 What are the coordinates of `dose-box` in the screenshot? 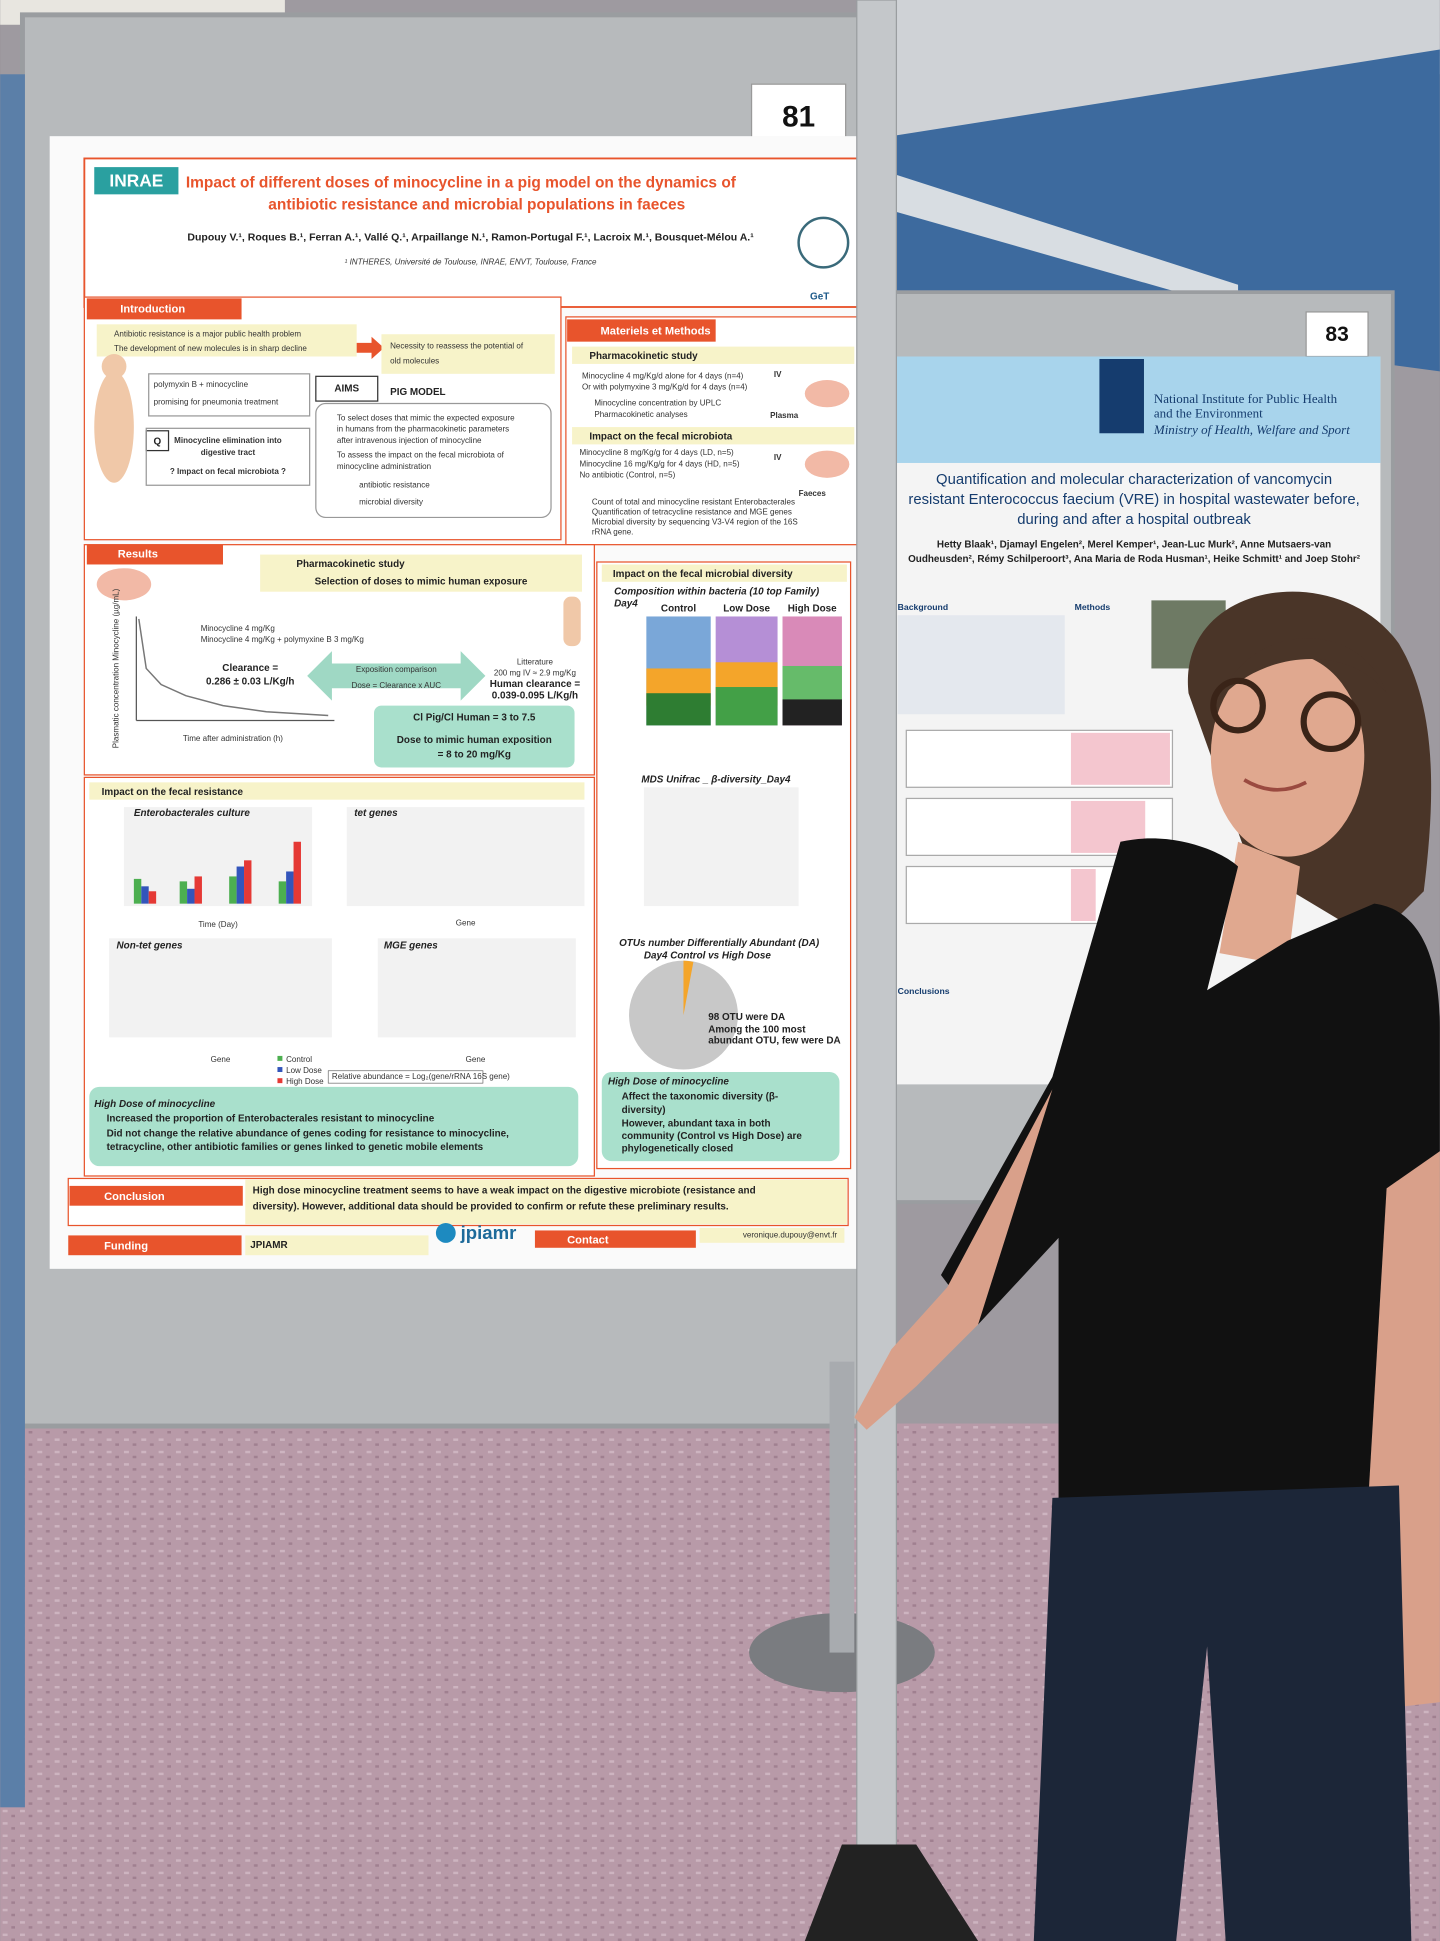 It's located at (474, 736).